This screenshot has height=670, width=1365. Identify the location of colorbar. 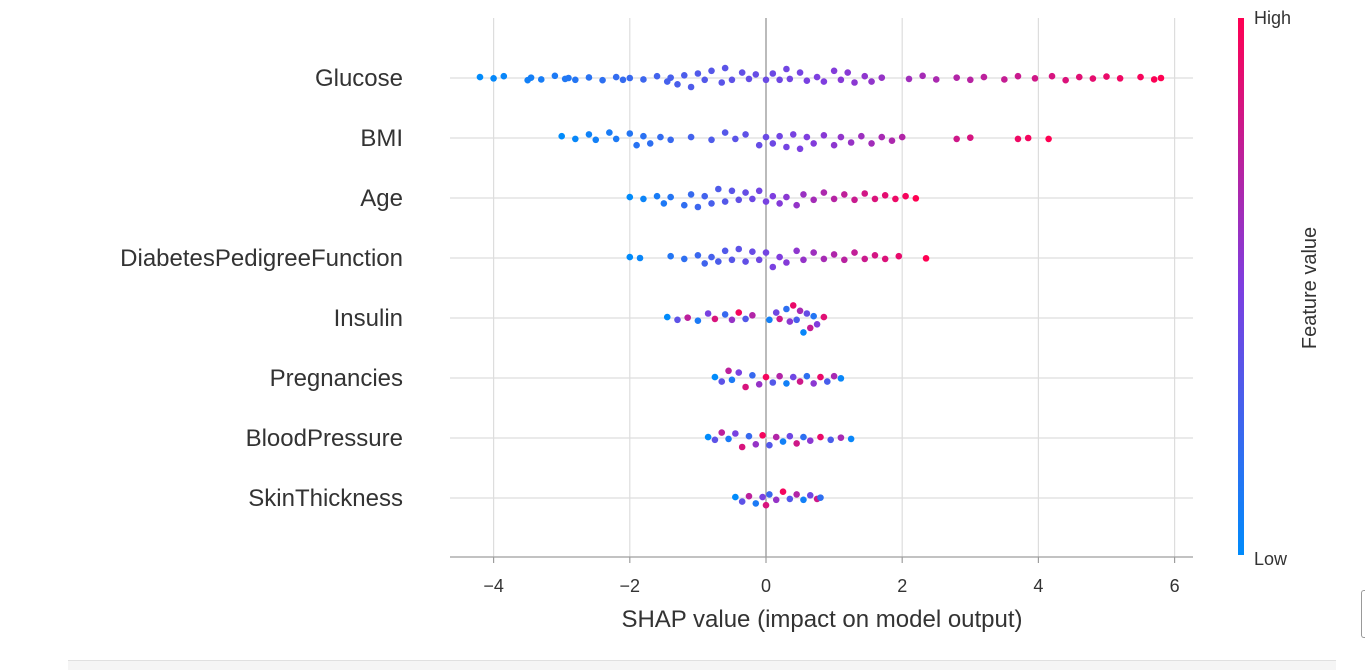
(1241, 286).